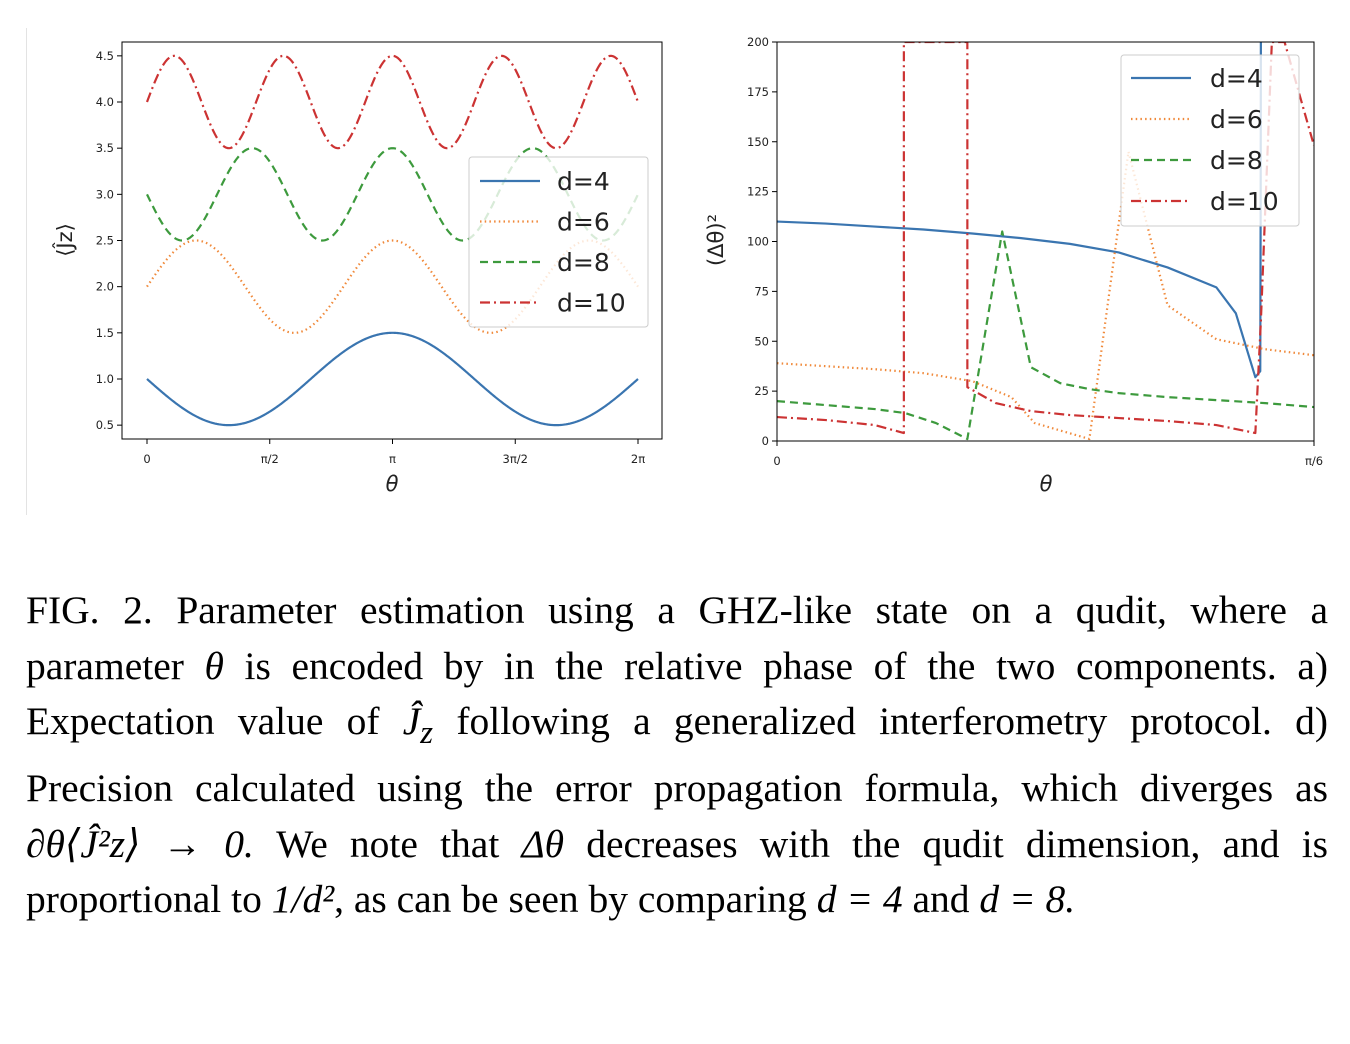 The width and height of the screenshot is (1350, 1044). Describe the element at coordinates (761, 291) in the screenshot. I see `chart-b-ytick-label-3: 75` at that location.